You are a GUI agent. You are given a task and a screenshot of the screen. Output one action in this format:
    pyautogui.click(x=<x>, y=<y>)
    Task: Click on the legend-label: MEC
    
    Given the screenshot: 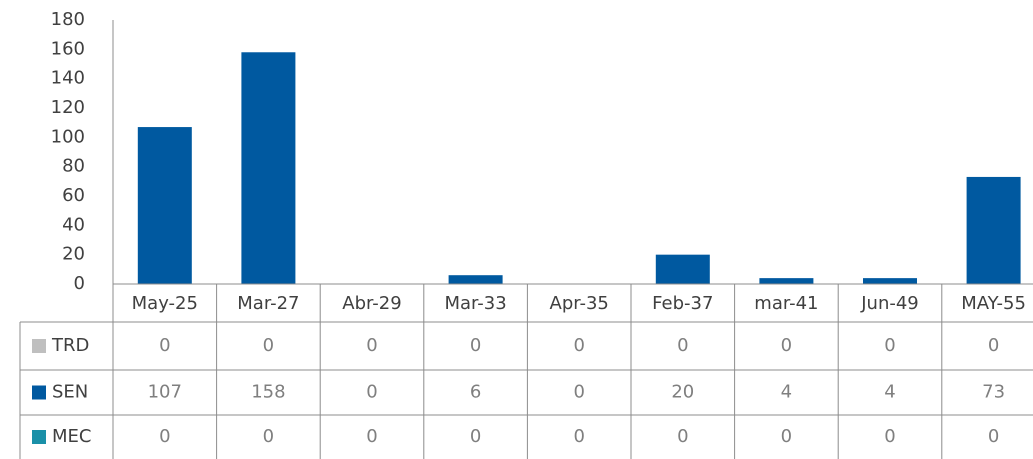 What is the action you would take?
    pyautogui.click(x=71, y=436)
    